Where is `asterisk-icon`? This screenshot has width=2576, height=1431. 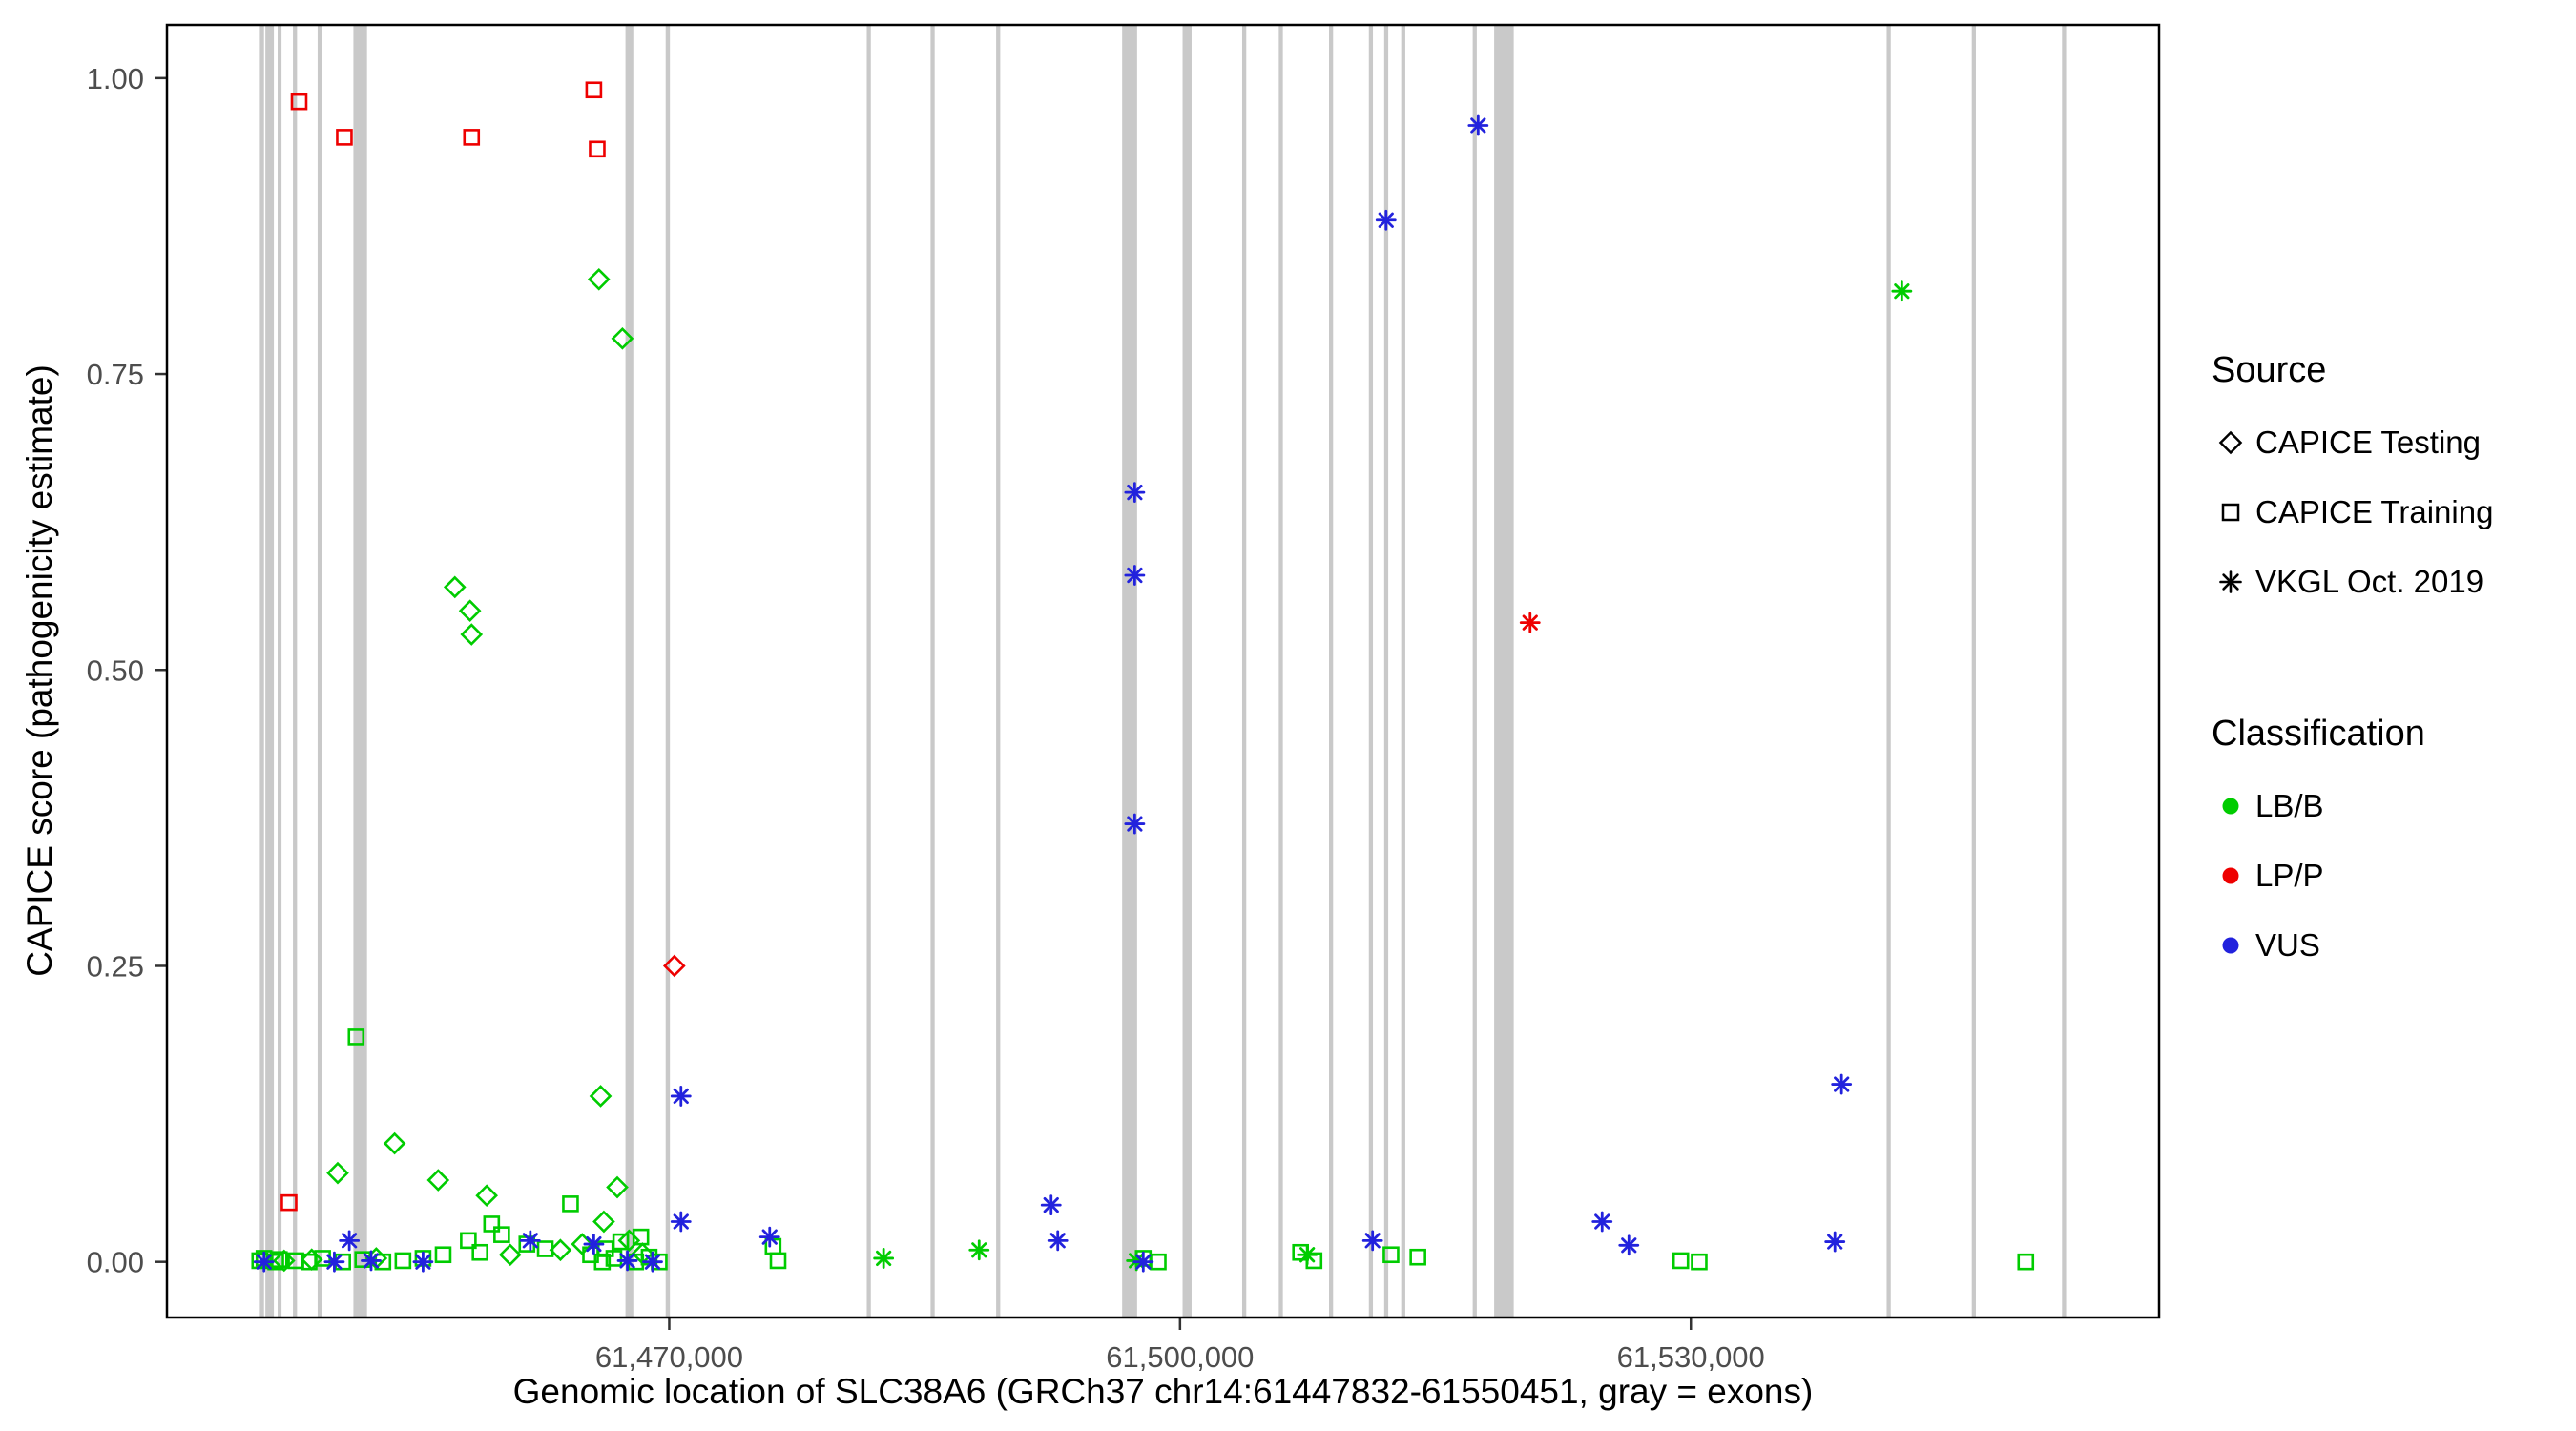
asterisk-icon is located at coordinates (2233, 582).